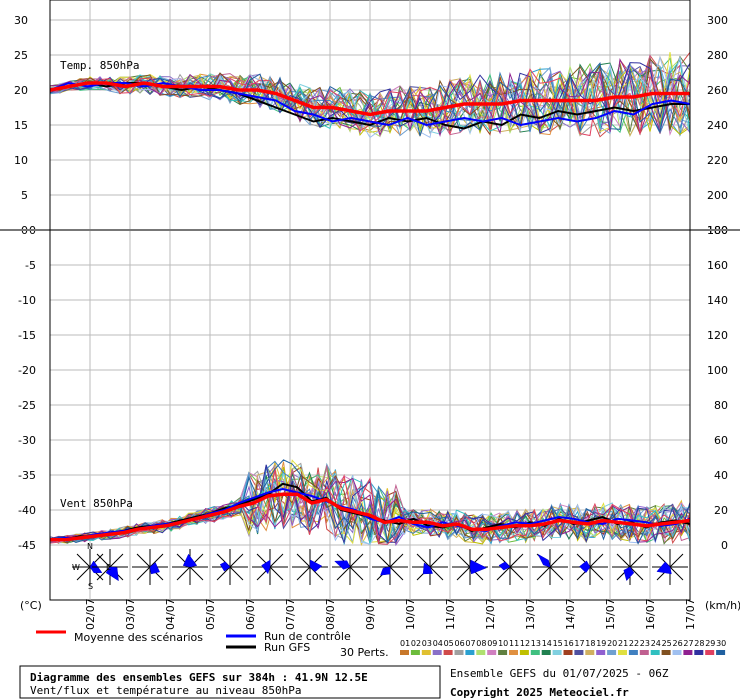 This screenshot has height=700, width=740. I want to click on pert-legend-number: 08, so click(481, 643).